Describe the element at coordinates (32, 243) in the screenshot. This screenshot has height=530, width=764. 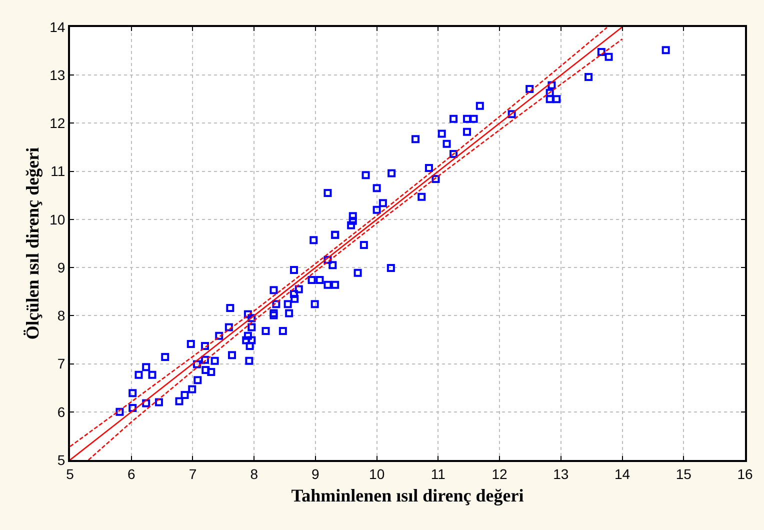
I see `y-axis-title: Ölçülen ısıl direnç değeri` at that location.